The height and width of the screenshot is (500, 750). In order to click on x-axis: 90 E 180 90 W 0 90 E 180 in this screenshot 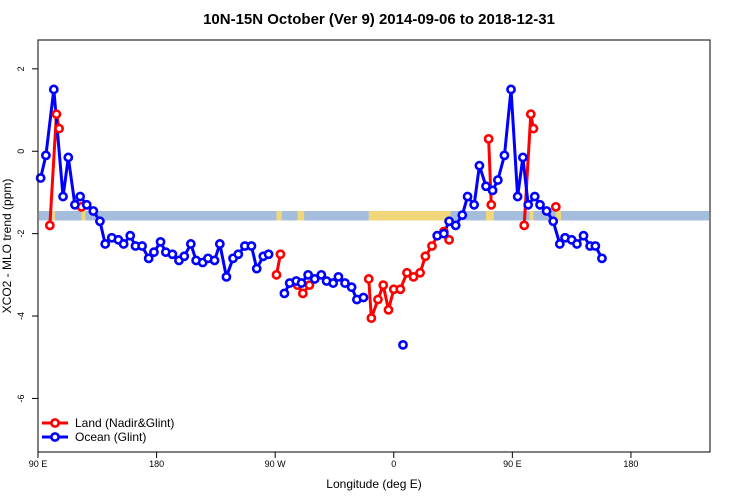, I will do `click(333, 460)`.